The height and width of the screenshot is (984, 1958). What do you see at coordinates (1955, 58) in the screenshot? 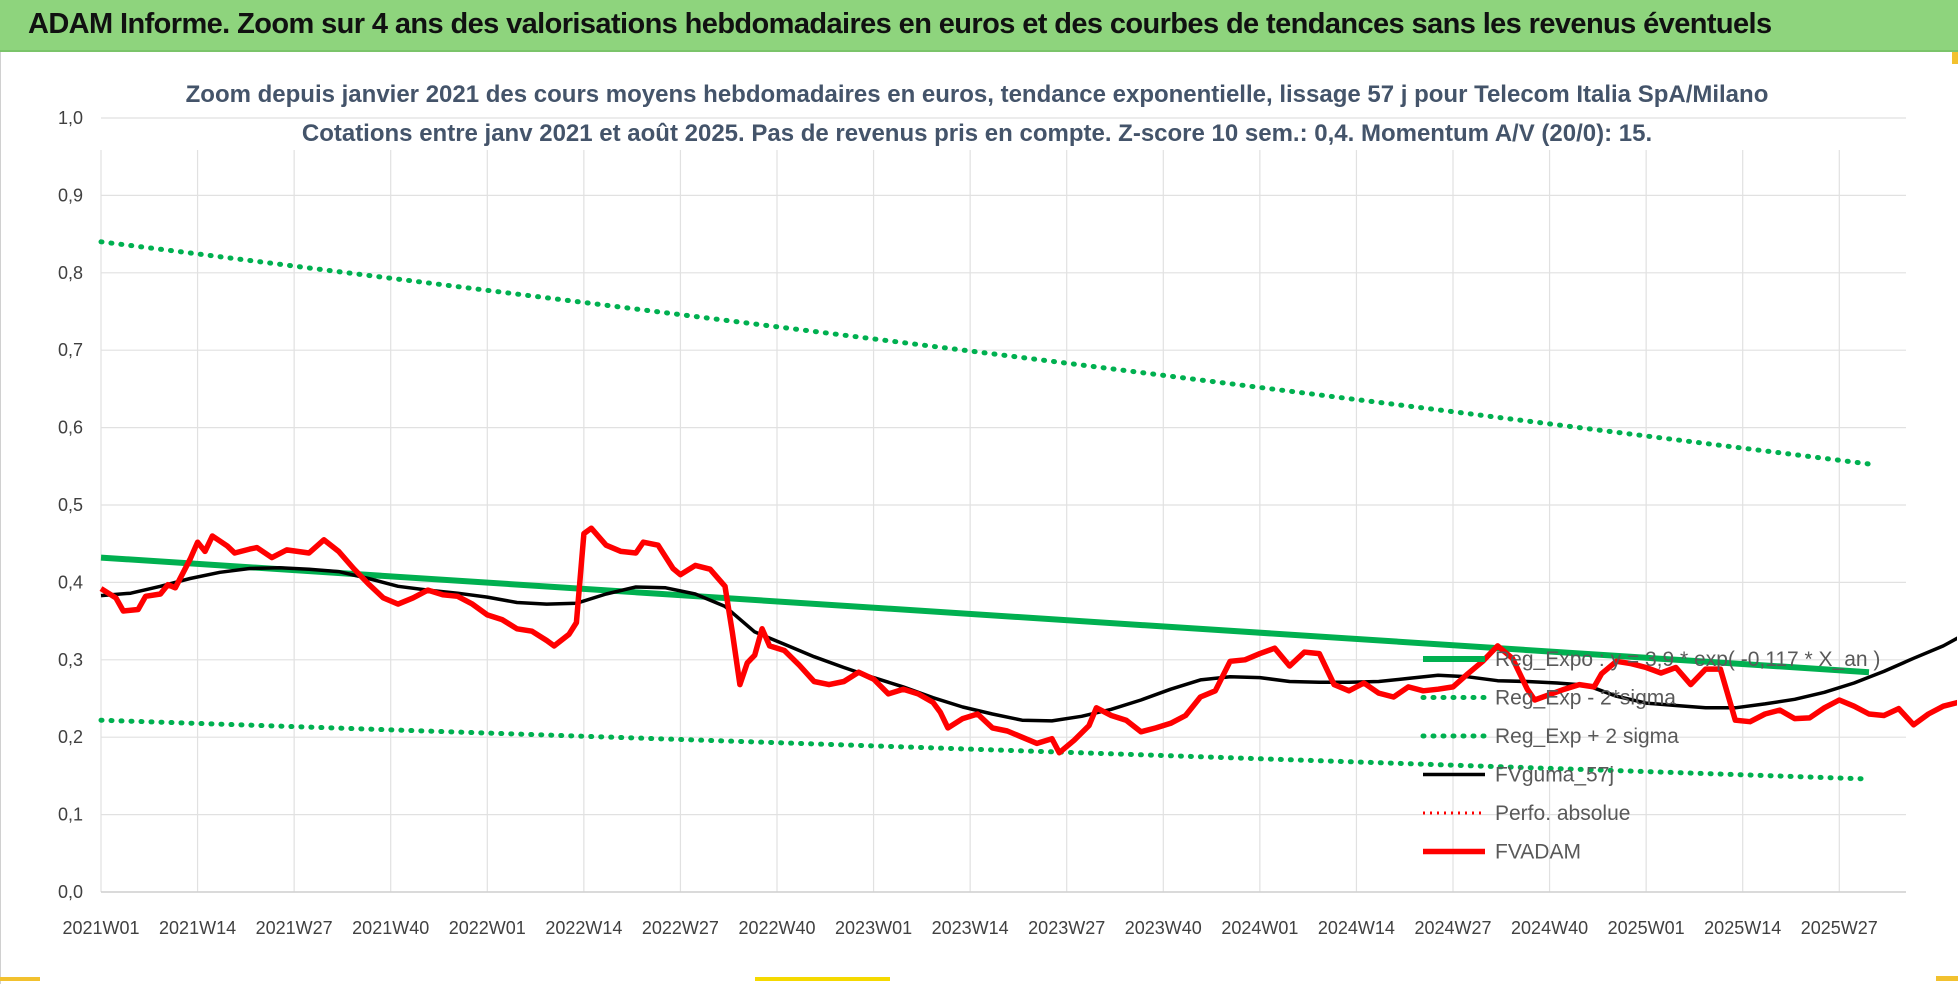
I see `right-edge-marker` at bounding box center [1955, 58].